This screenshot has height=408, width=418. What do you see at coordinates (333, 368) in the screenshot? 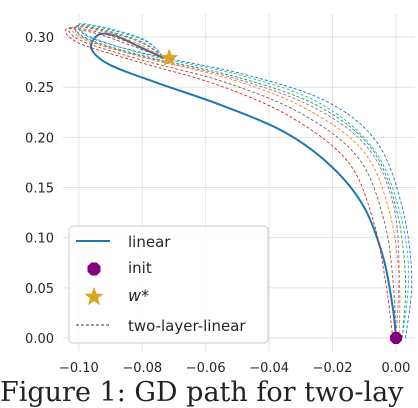
I see `x-tick-label: −0.02` at bounding box center [333, 368].